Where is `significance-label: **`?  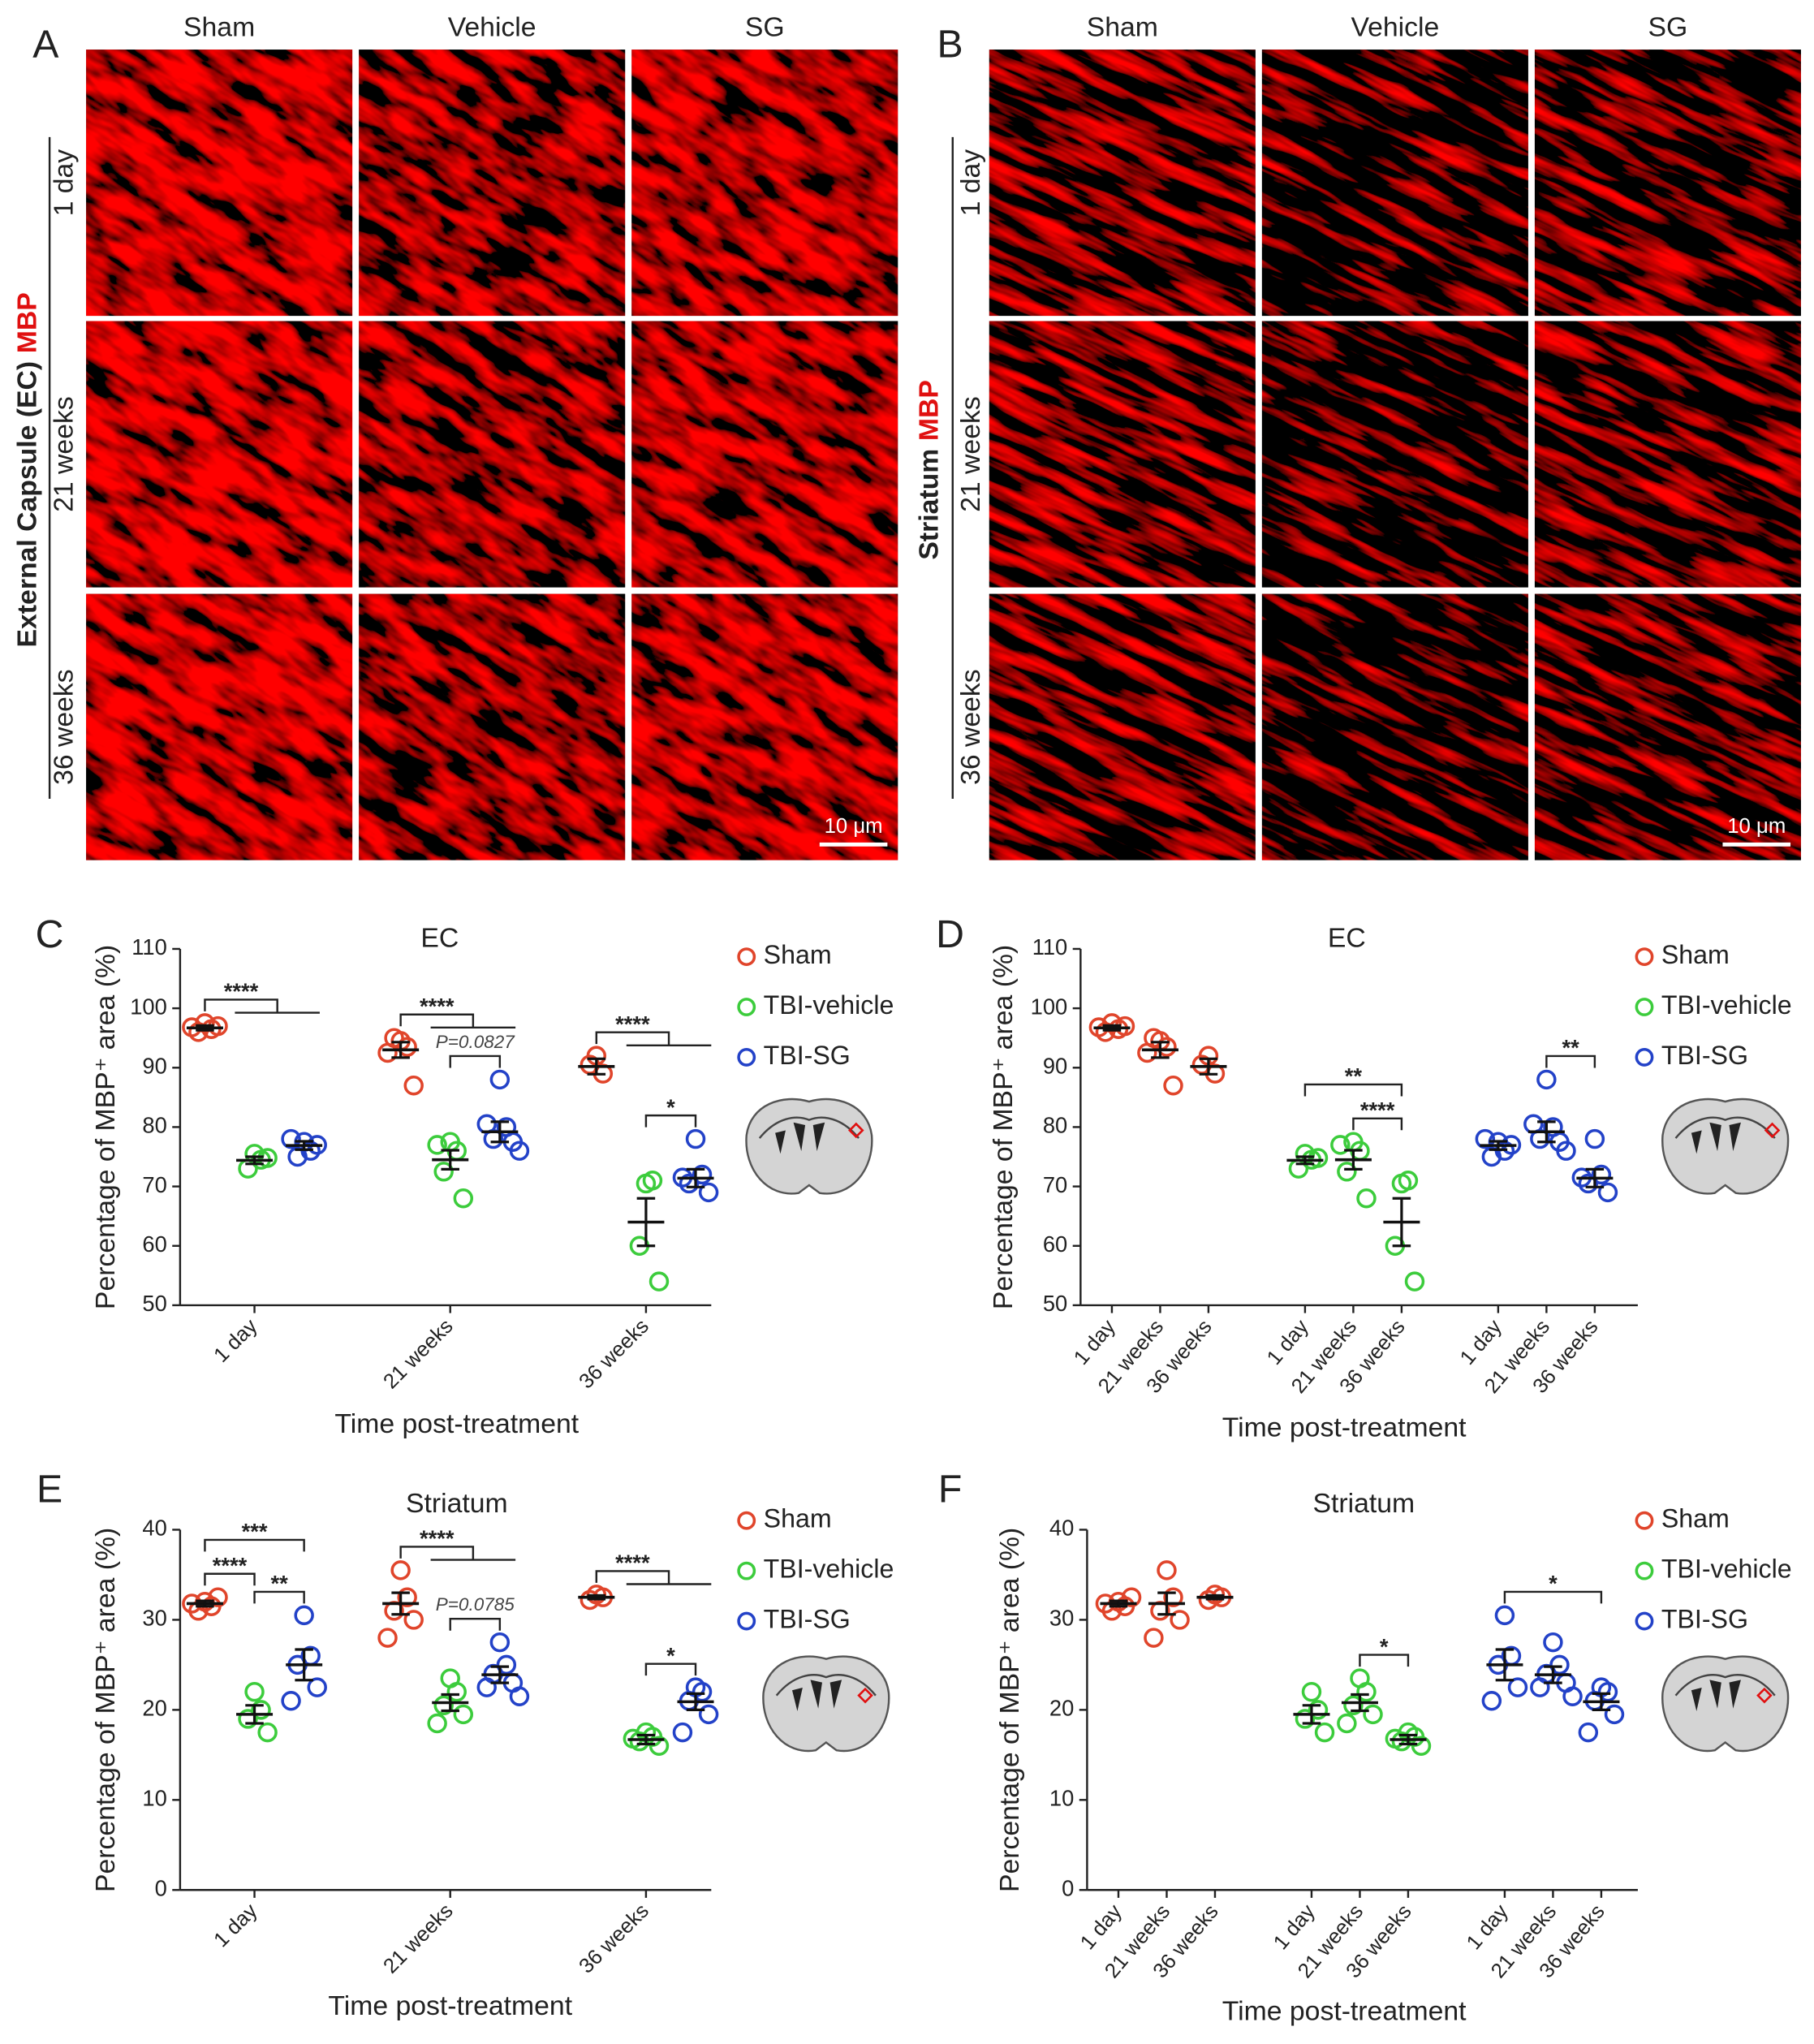
significance-label: ** is located at coordinates (1354, 1076).